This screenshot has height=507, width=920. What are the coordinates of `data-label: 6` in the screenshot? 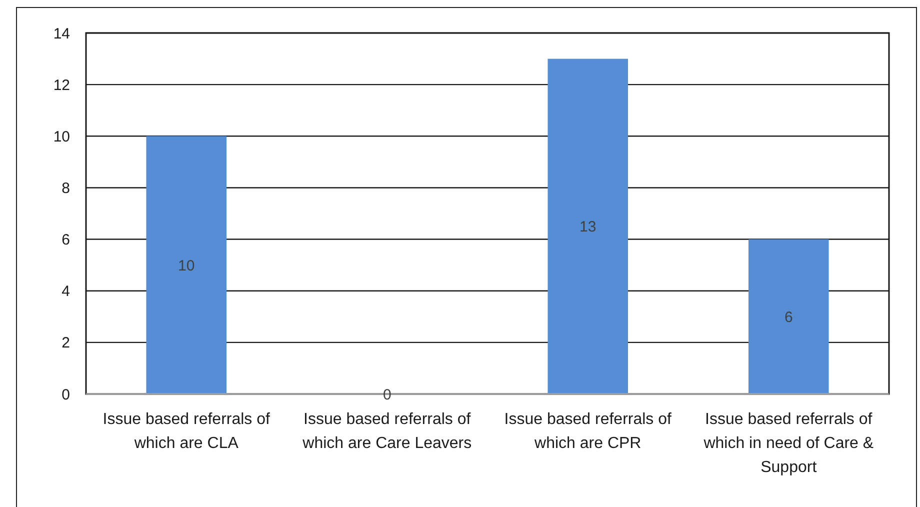 It's located at (788, 317).